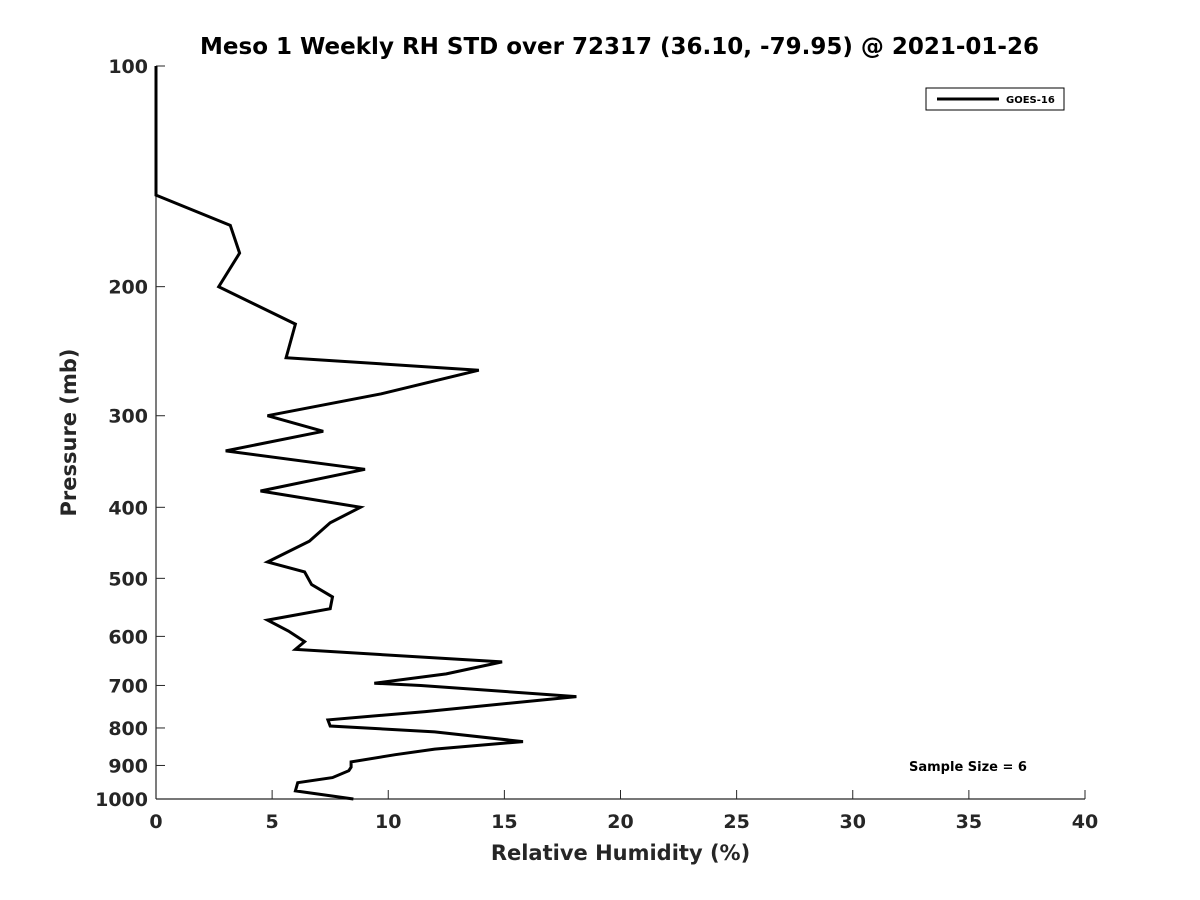 This screenshot has height=900, width=1200. What do you see at coordinates (995, 99) in the screenshot?
I see `legend: GOES-16` at bounding box center [995, 99].